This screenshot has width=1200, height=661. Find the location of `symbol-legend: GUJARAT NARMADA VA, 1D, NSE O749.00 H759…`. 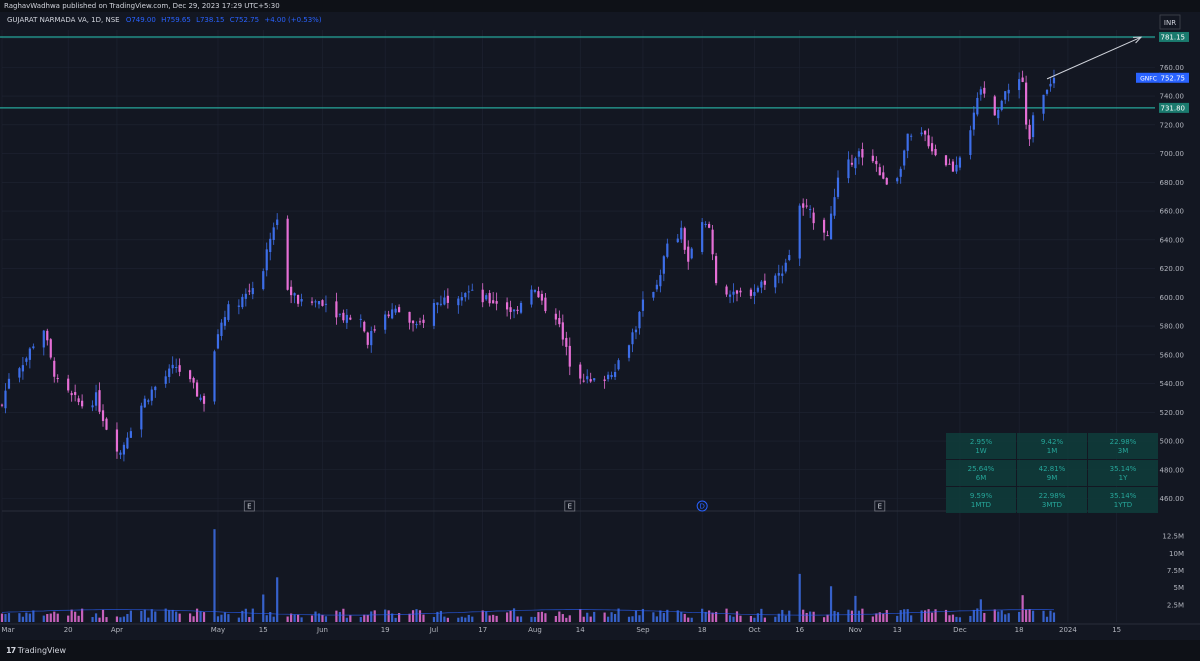

symbol-legend: GUJARAT NARMADA VA, 1D, NSE O749.00 H759… is located at coordinates (164, 20).